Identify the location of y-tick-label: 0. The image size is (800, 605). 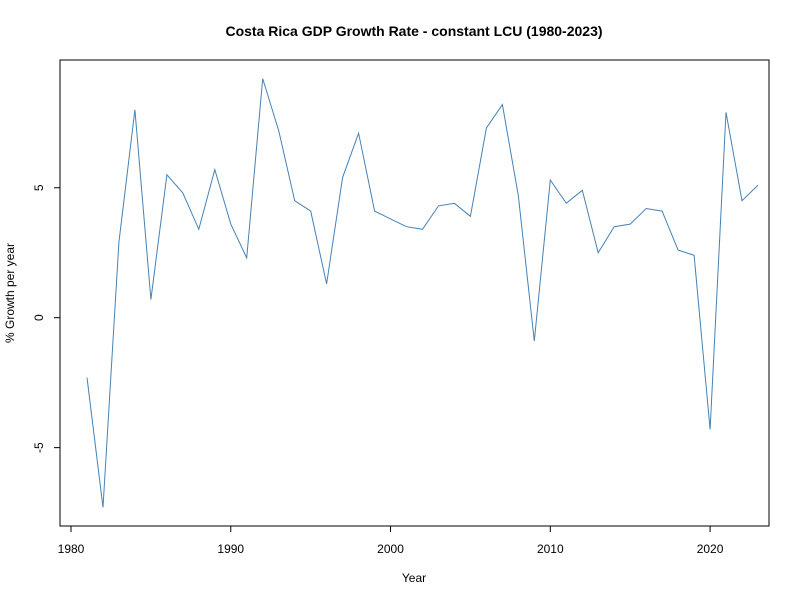
(39, 317).